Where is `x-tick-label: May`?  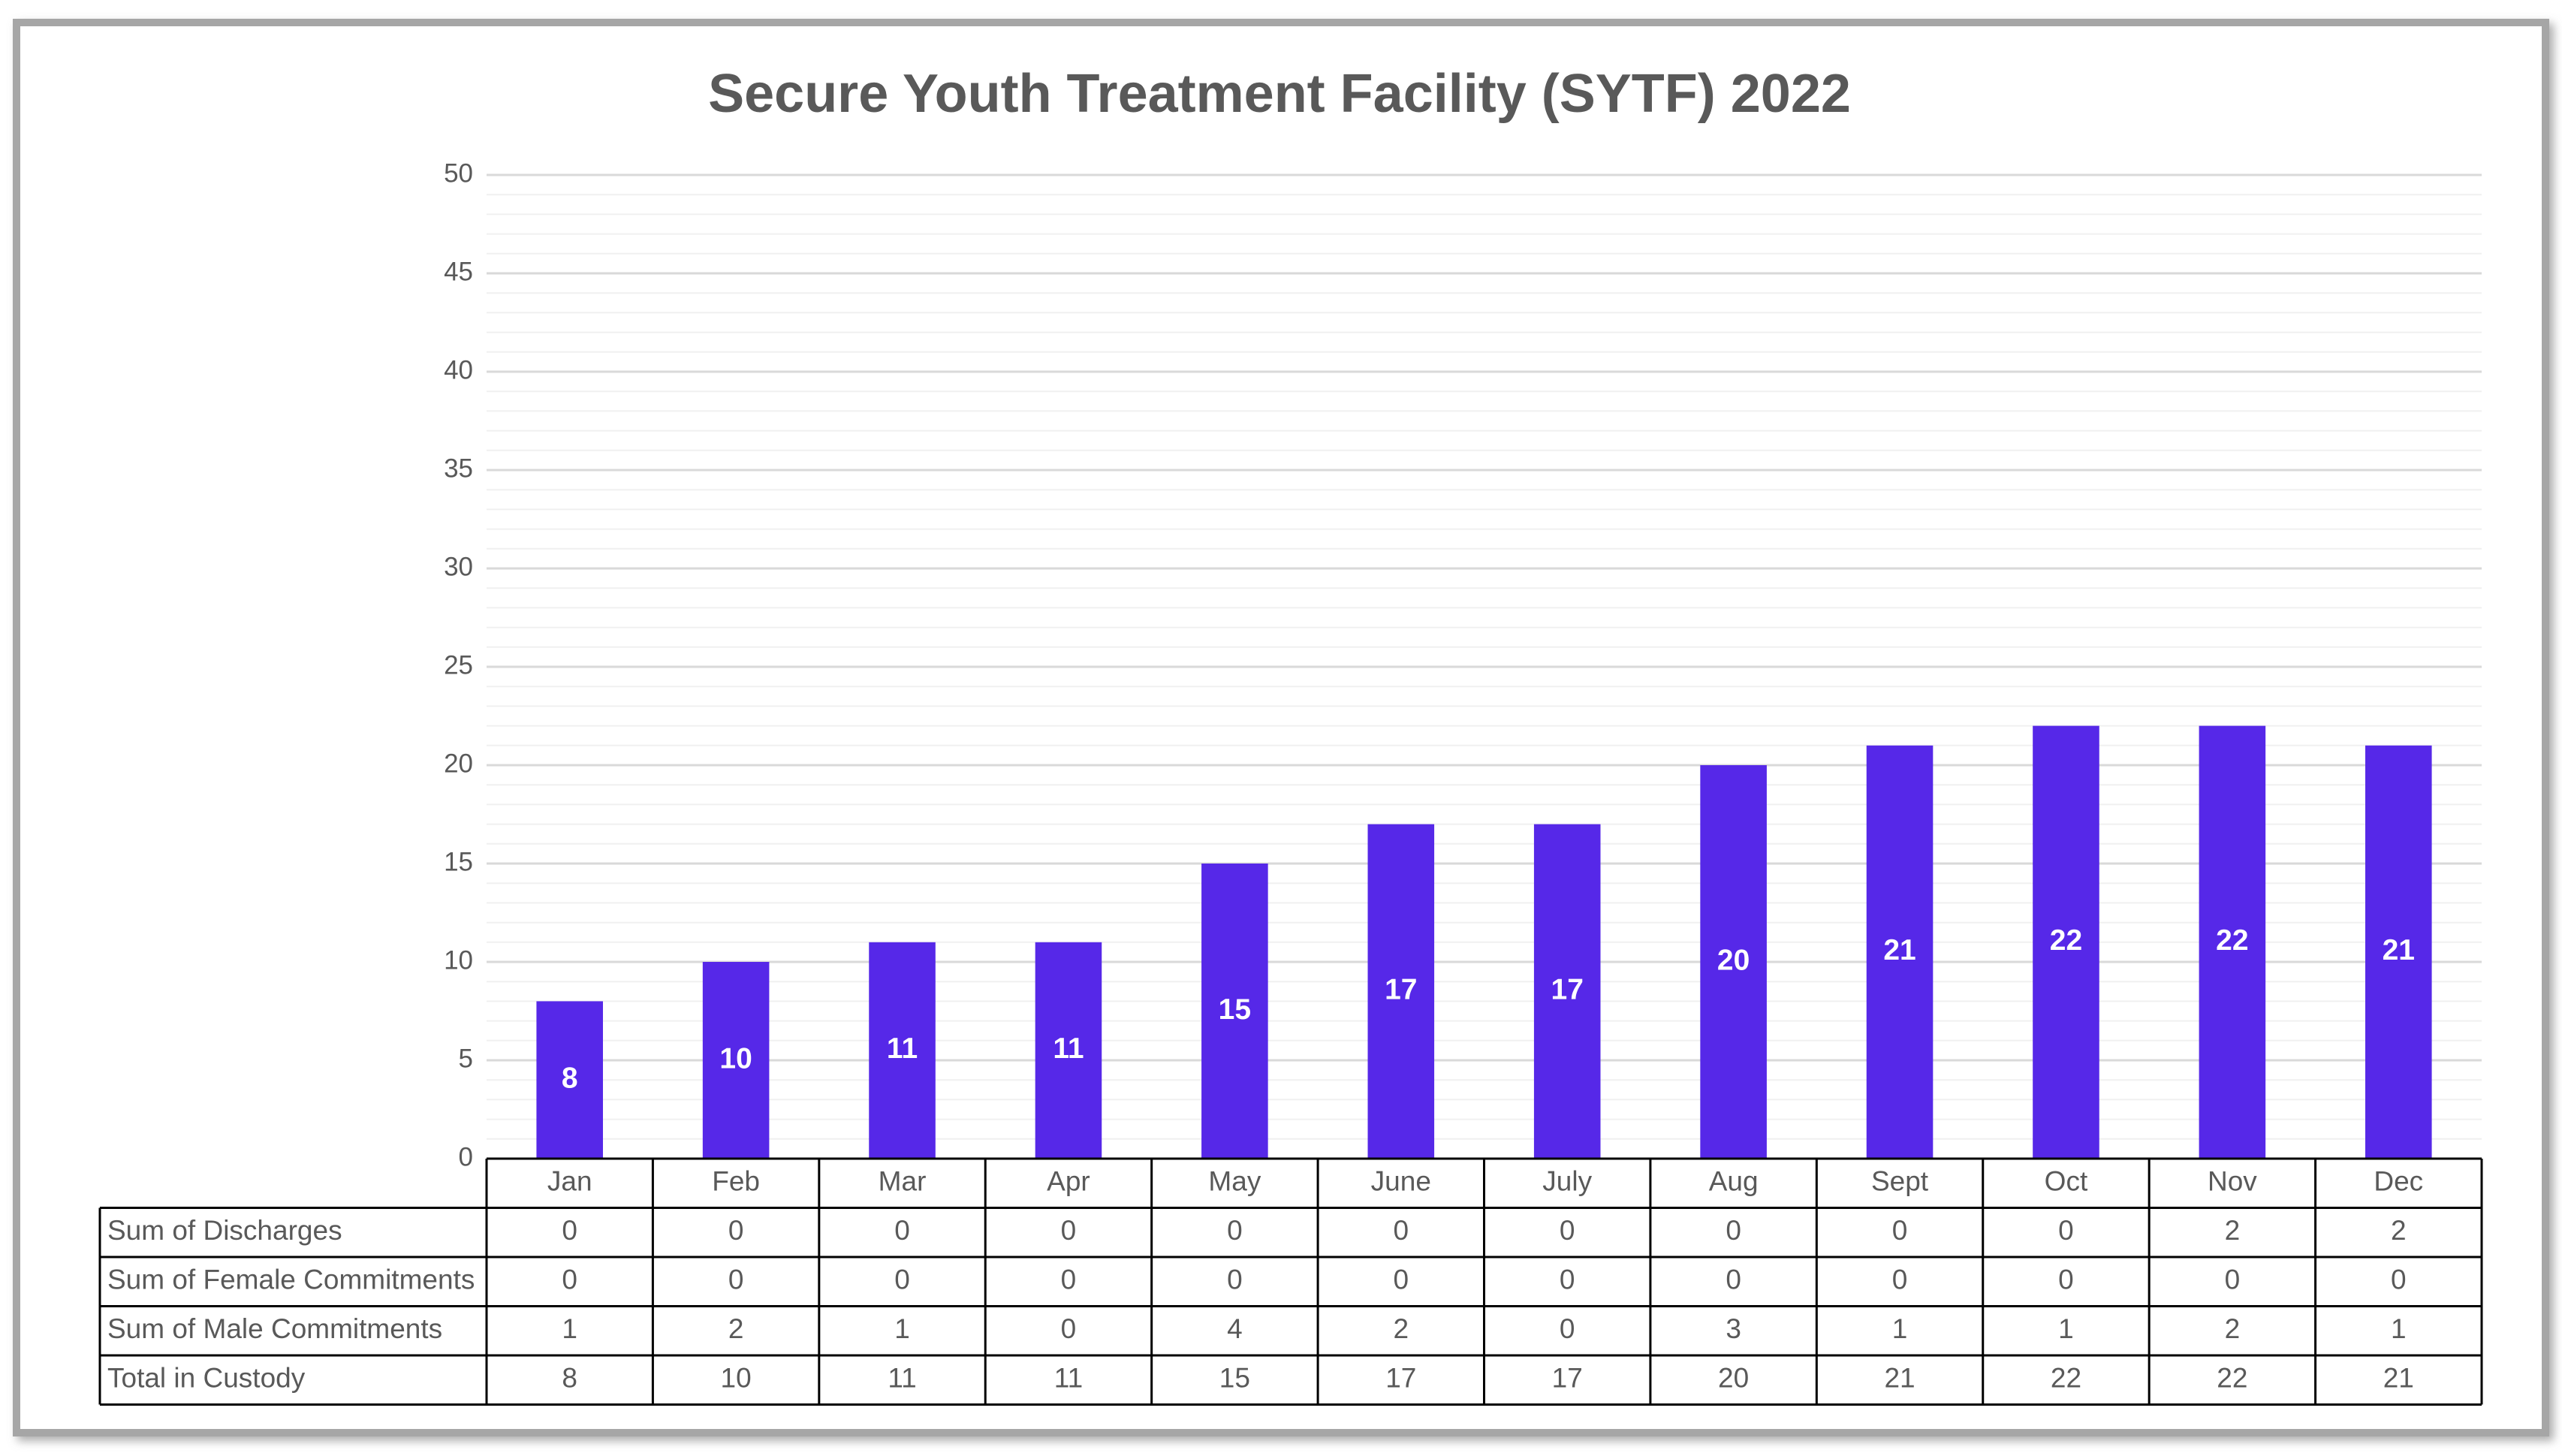 x-tick-label: May is located at coordinates (1234, 1181).